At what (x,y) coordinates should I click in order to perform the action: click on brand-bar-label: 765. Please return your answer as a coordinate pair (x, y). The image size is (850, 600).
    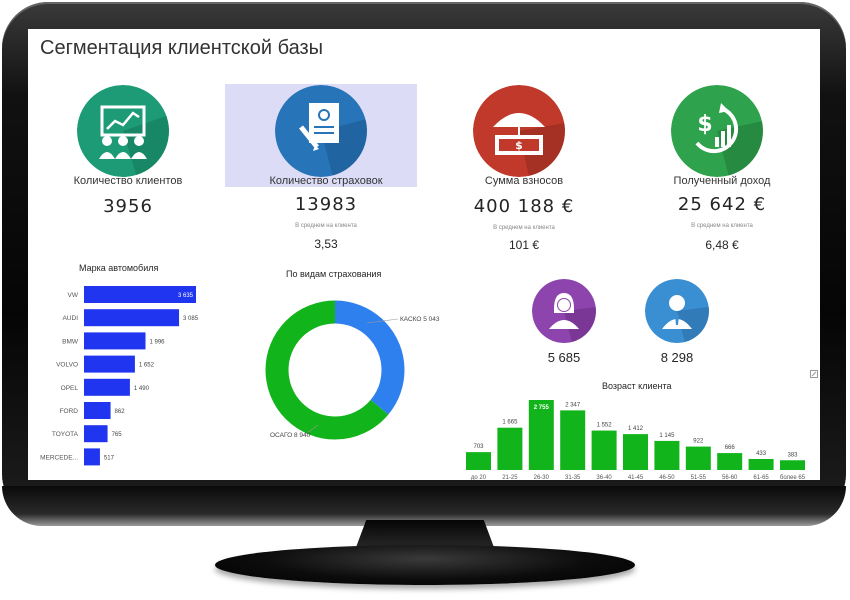
    Looking at the image, I should click on (117, 435).